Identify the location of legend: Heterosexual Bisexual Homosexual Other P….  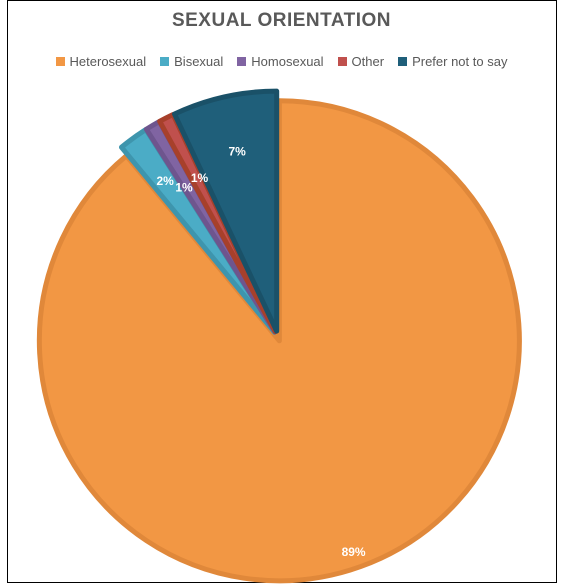
(281, 61).